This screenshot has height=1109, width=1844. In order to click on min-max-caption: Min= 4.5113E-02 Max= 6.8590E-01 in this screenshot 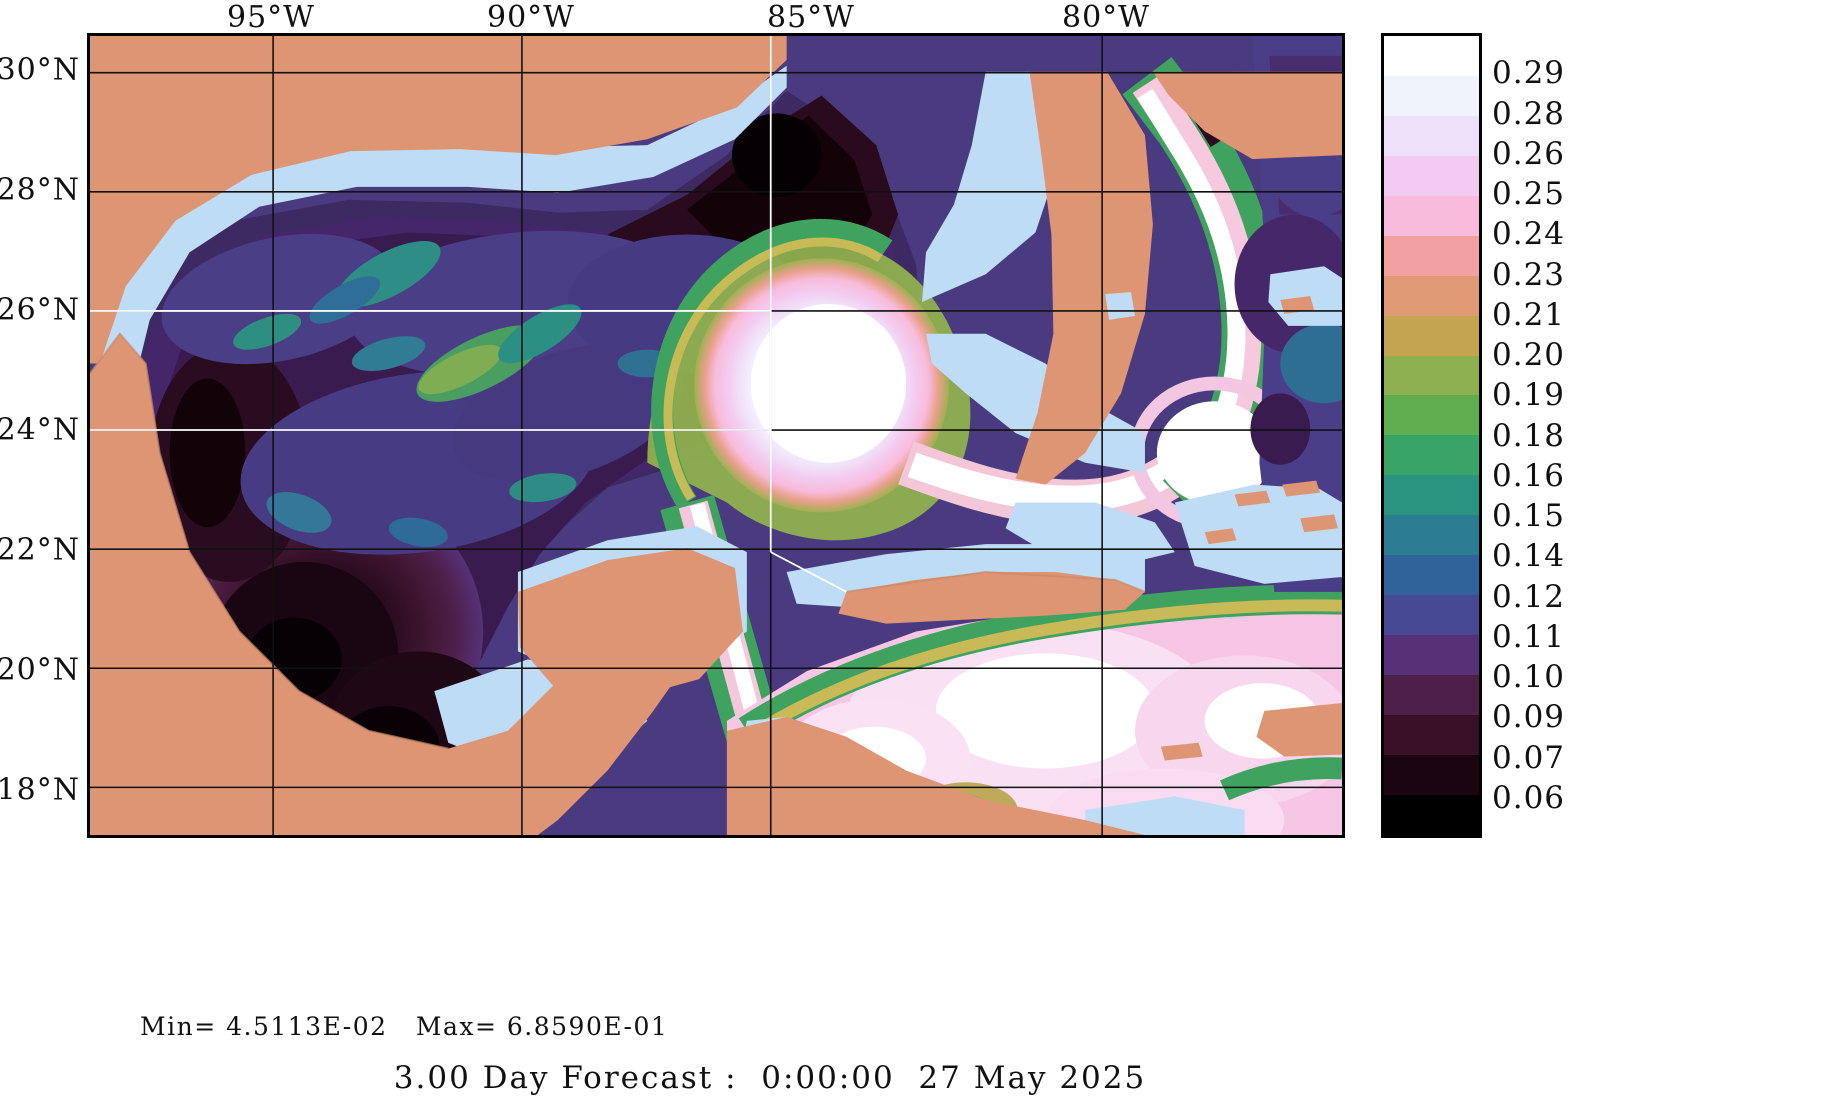, I will do `click(404, 1026)`.